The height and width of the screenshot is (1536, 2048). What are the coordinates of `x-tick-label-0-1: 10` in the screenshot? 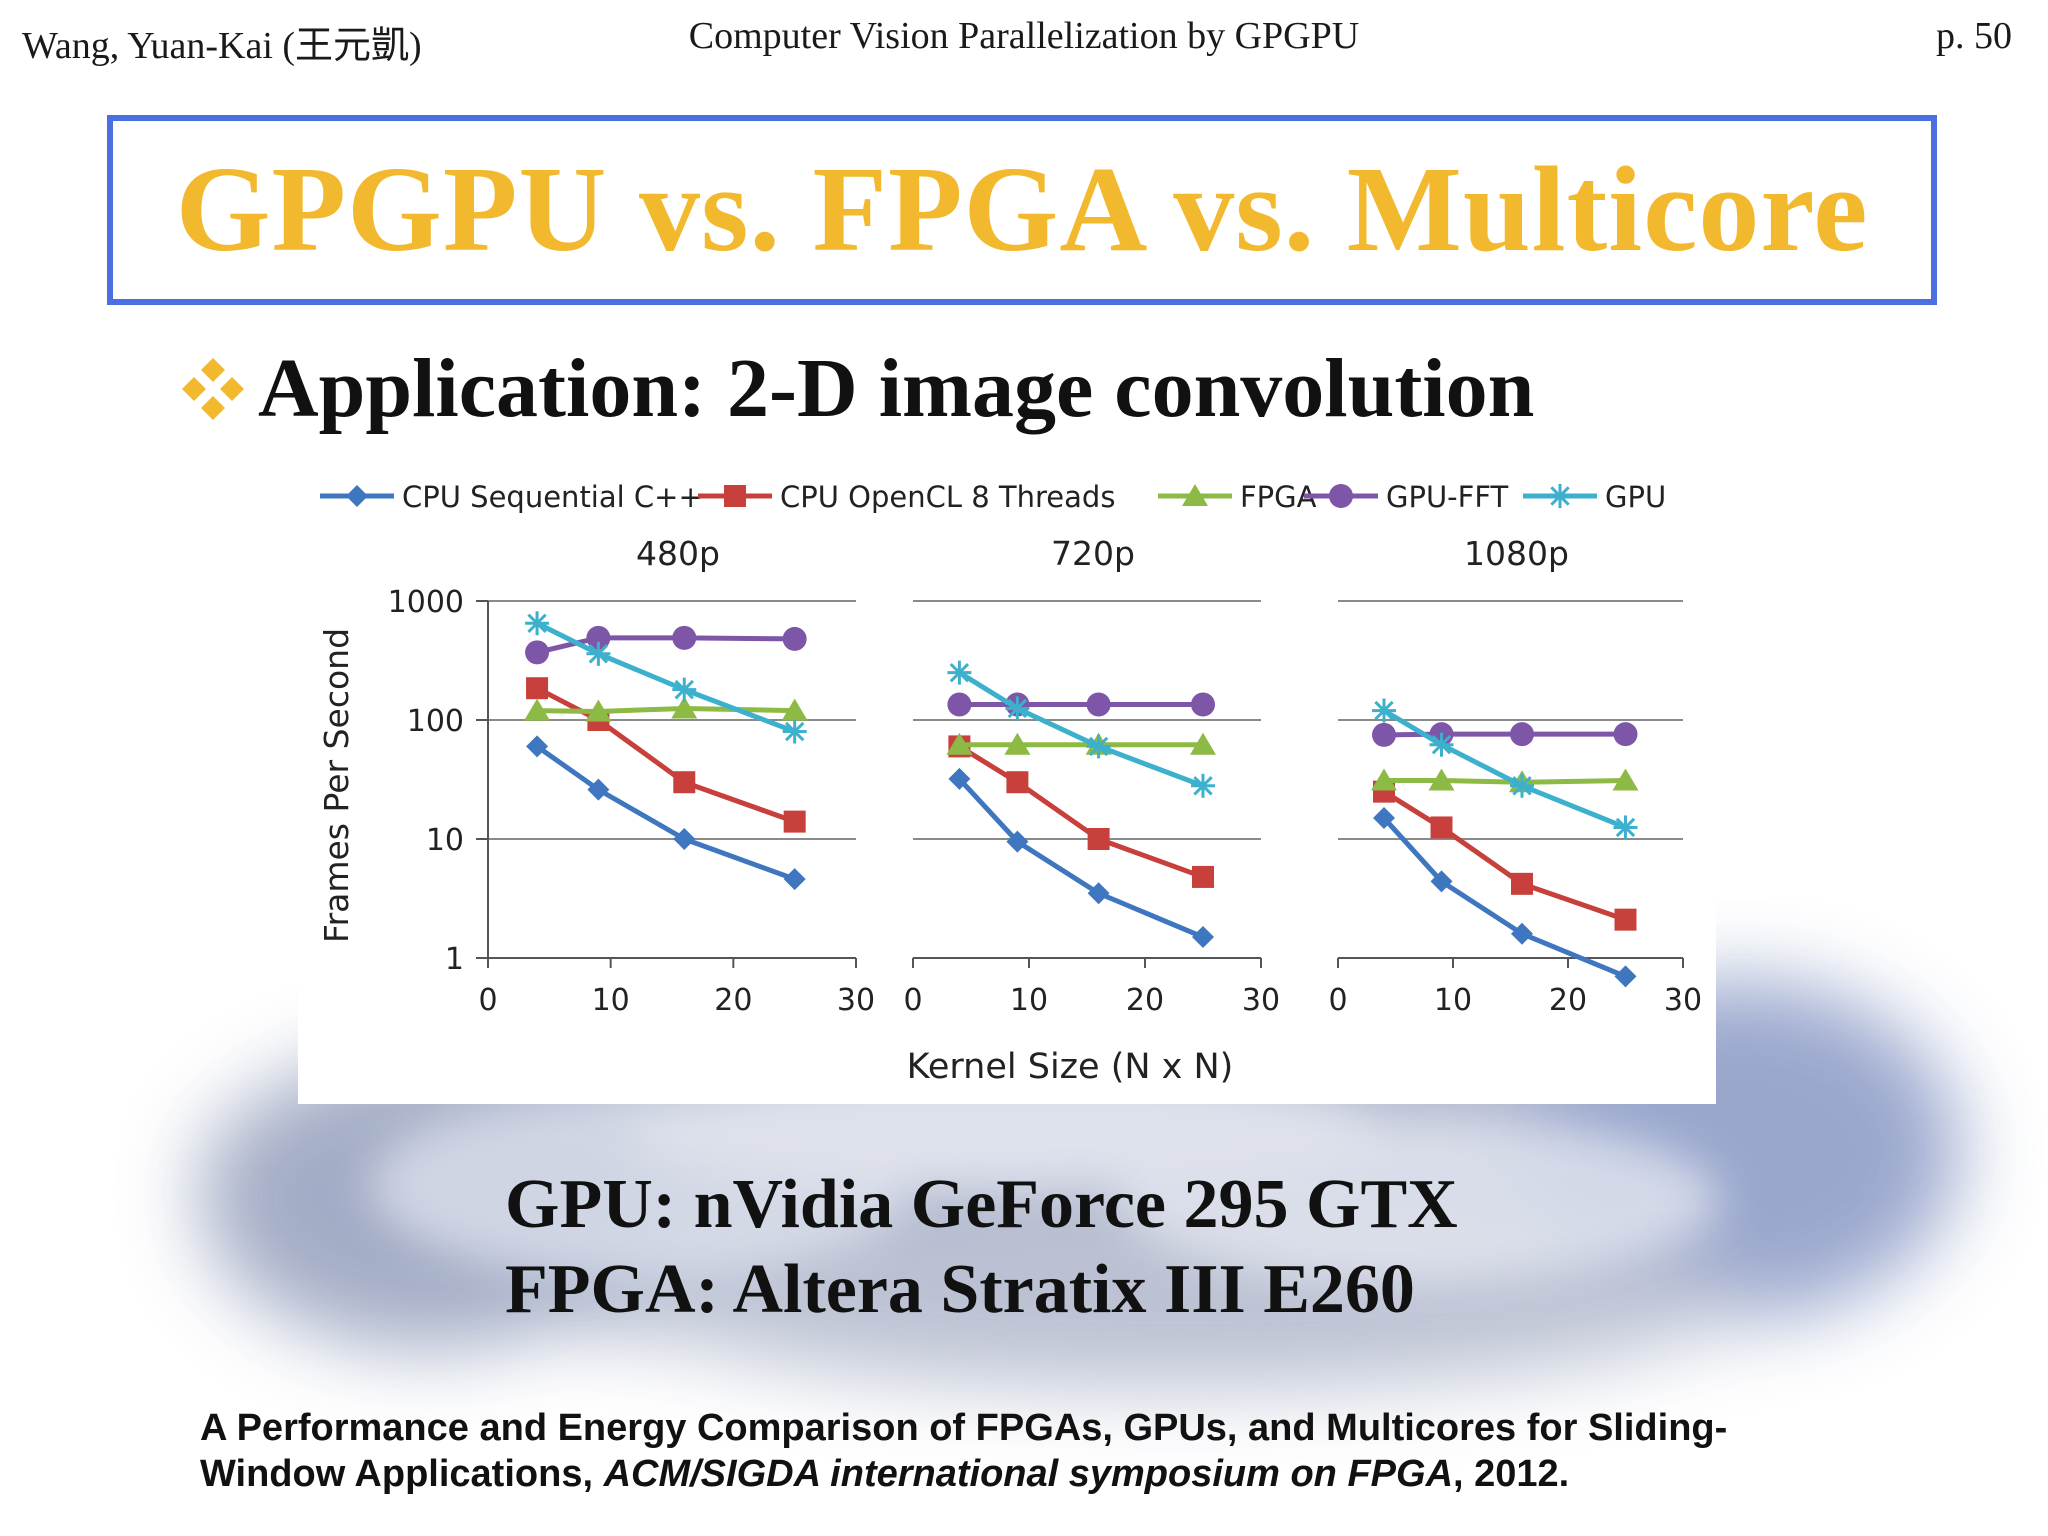 It's located at (611, 1000).